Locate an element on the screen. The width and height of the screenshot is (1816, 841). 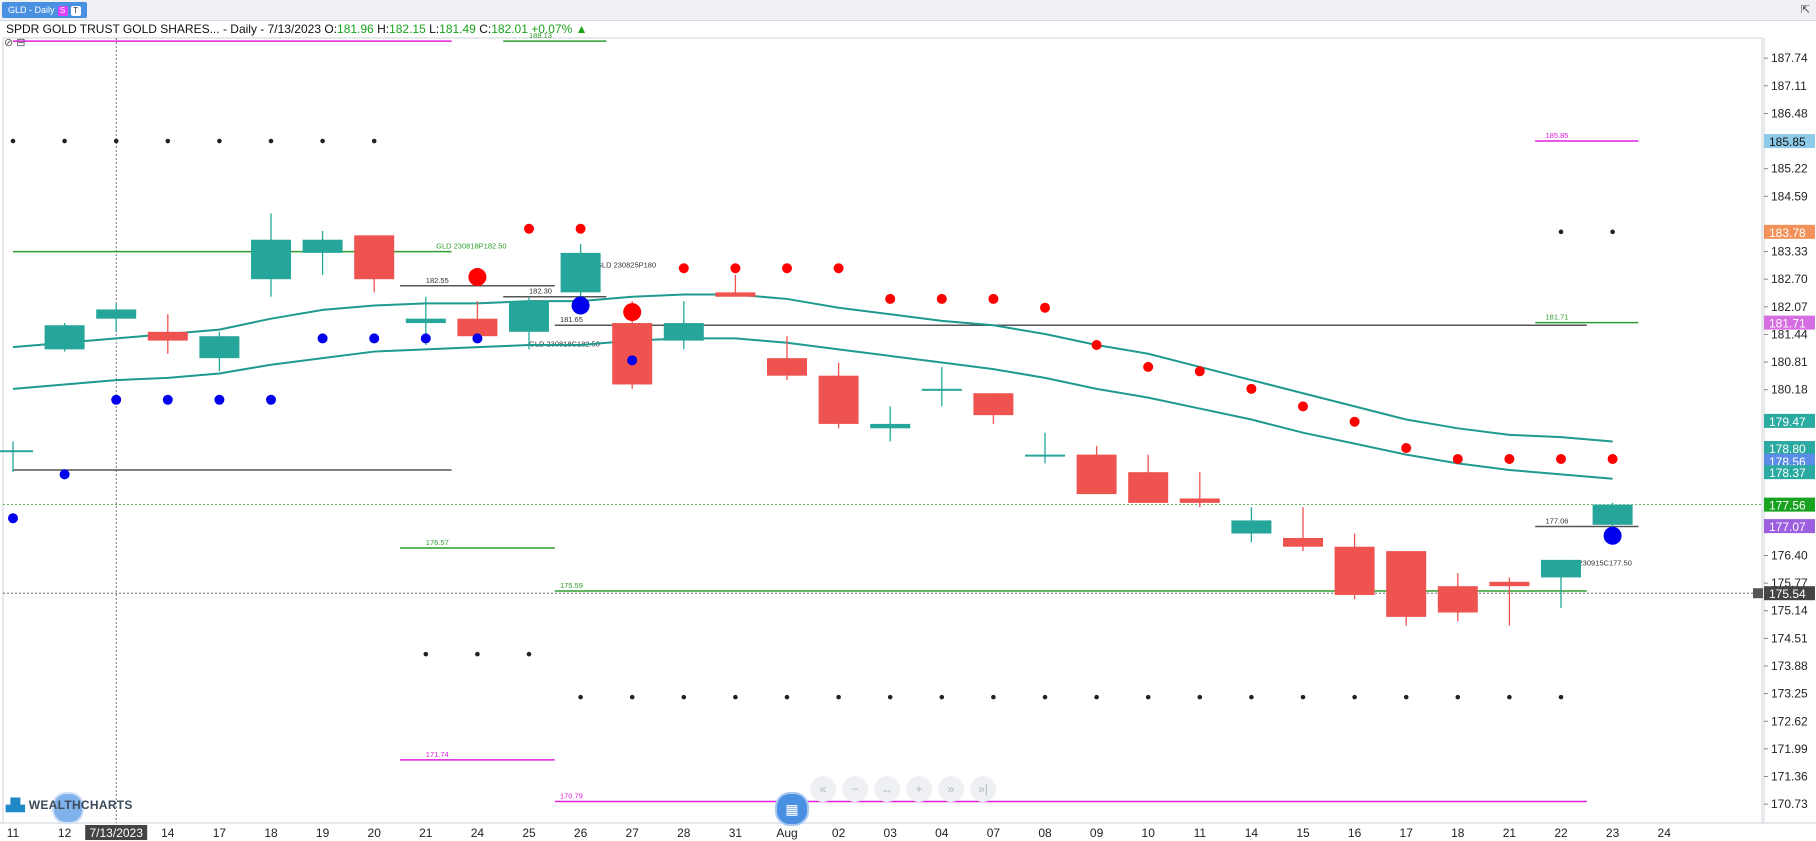
x-crosshair-date-box is located at coordinates (116, 832).